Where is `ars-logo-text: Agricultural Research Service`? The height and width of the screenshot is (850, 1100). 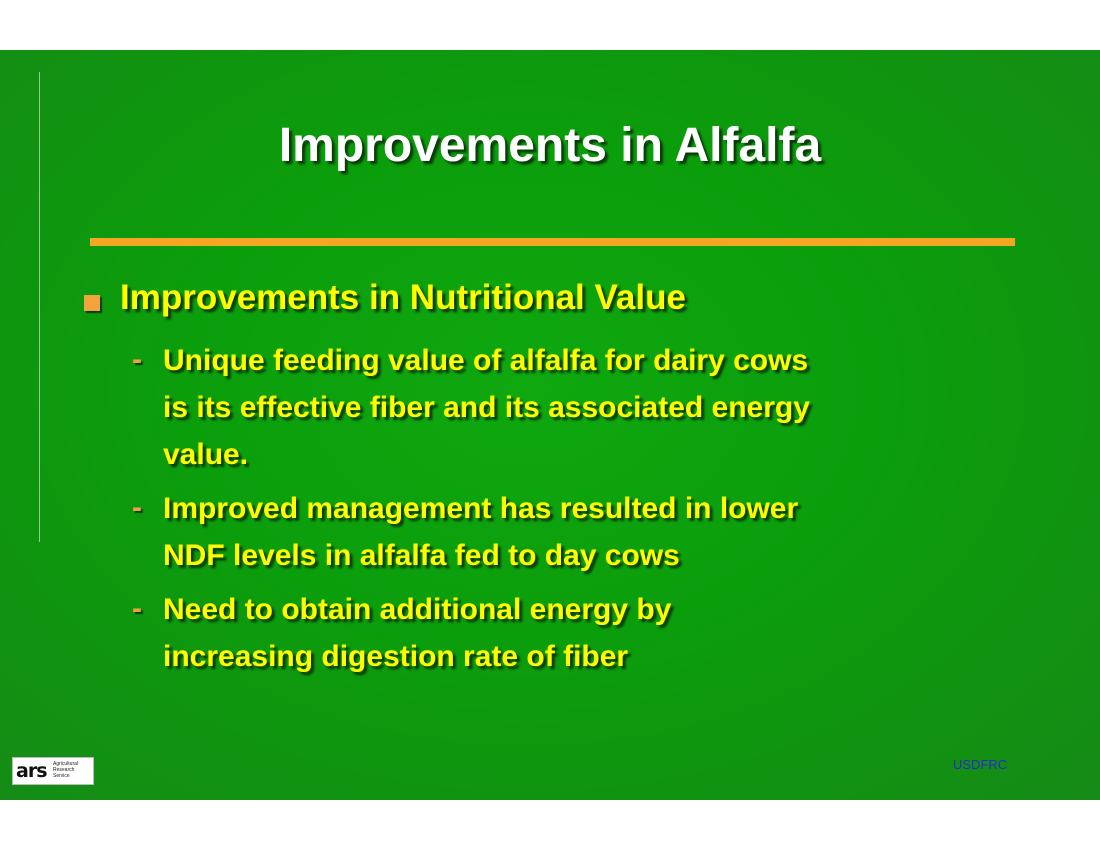 ars-logo-text: Agricultural Research Service is located at coordinates (72, 770).